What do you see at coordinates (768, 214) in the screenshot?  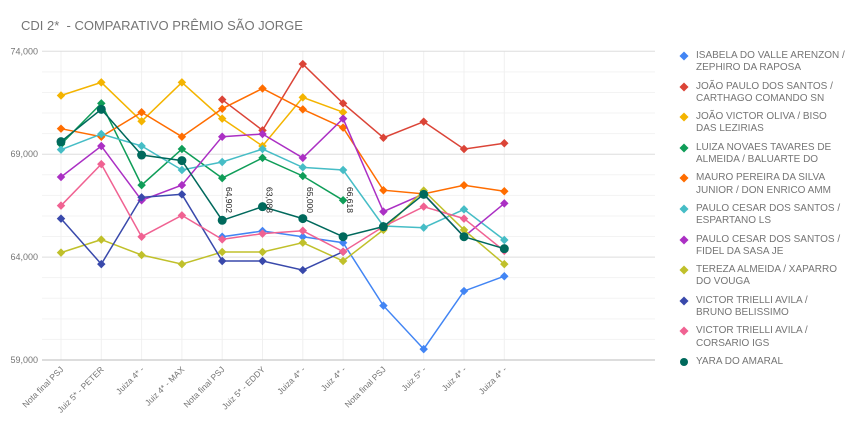 I see `legend-label: PAULO CESAR DOS SANTOS / ESPARTANO LS` at bounding box center [768, 214].